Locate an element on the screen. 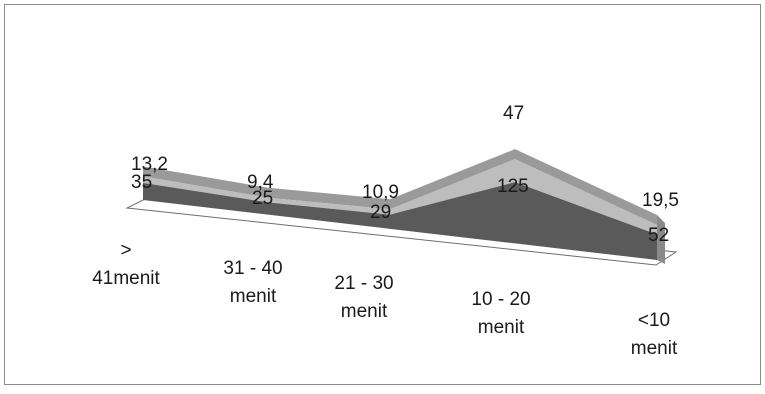  data-label-lower: 25 is located at coordinates (262, 198).